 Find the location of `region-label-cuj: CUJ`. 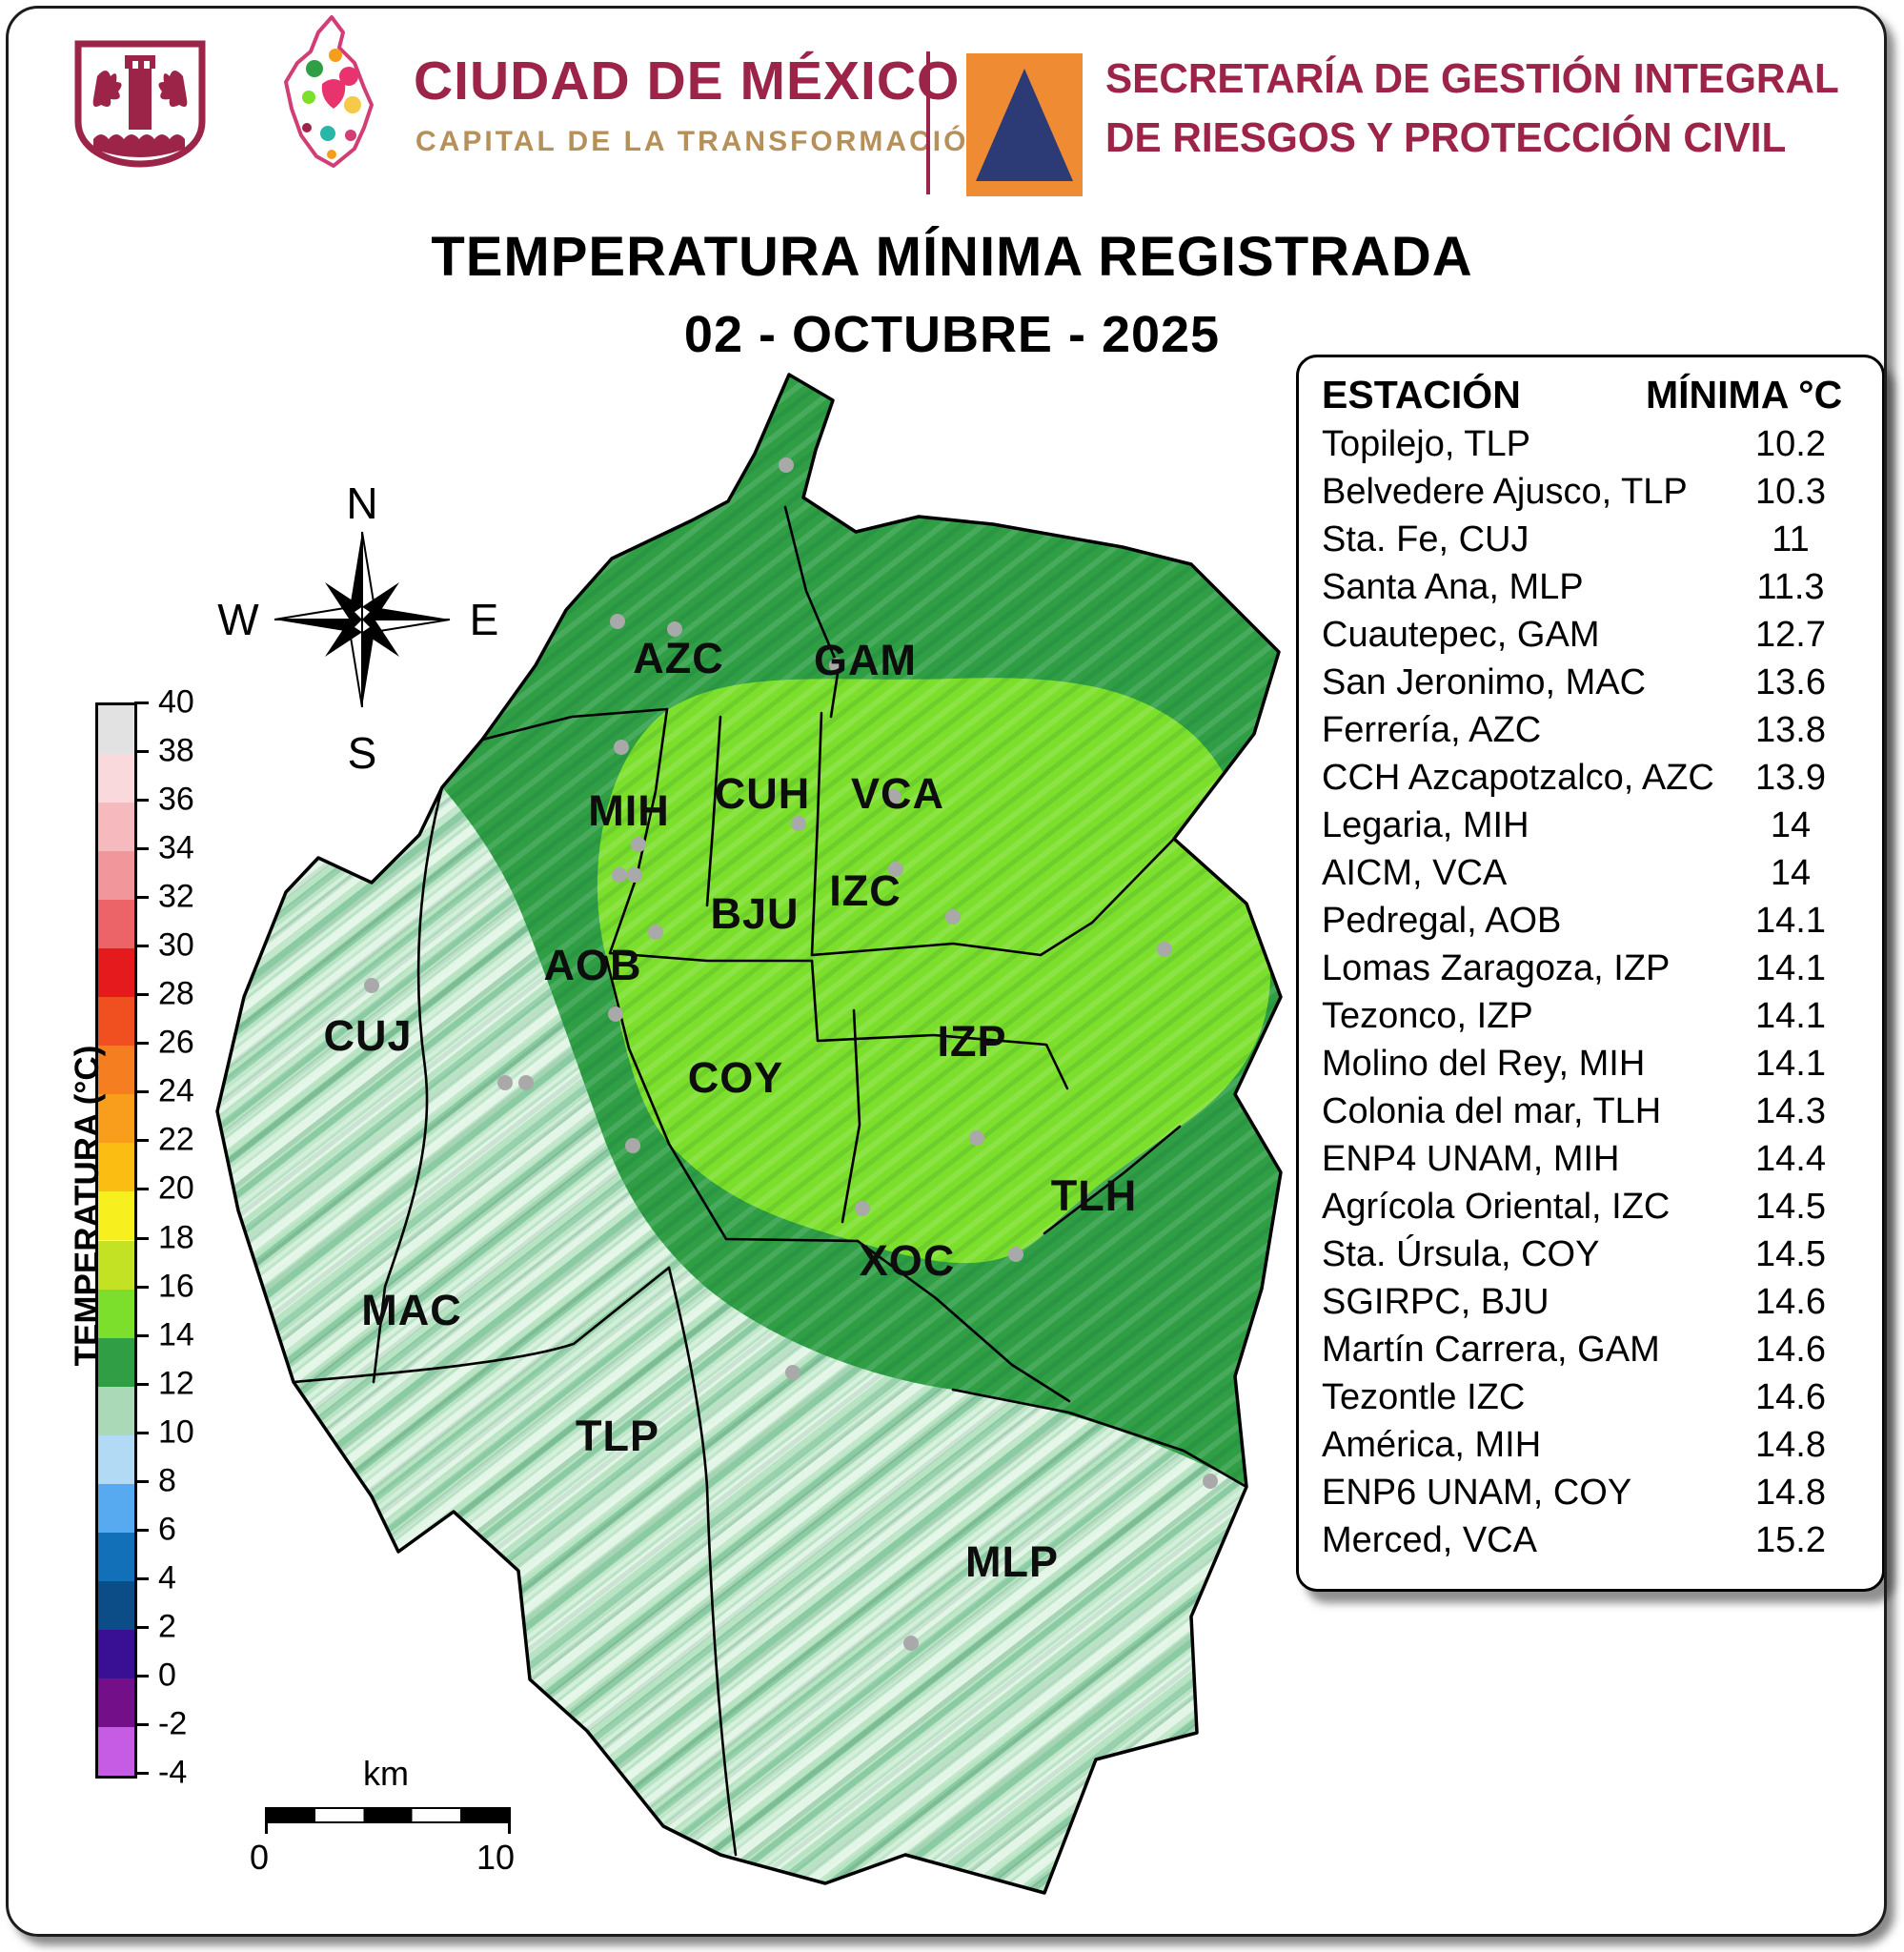

region-label-cuj: CUJ is located at coordinates (367, 1035).